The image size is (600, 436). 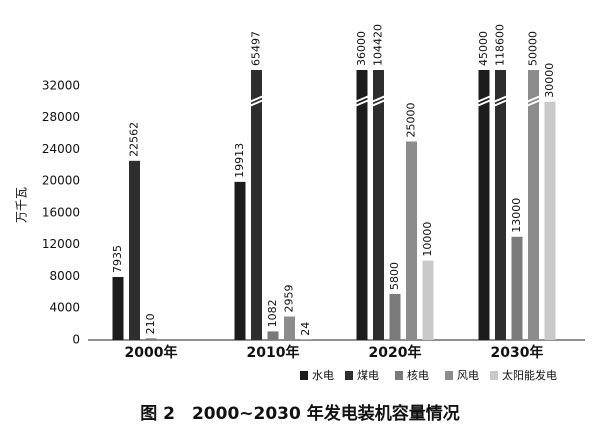 What do you see at coordinates (272, 313) in the screenshot?
I see `value-label: 1082` at bounding box center [272, 313].